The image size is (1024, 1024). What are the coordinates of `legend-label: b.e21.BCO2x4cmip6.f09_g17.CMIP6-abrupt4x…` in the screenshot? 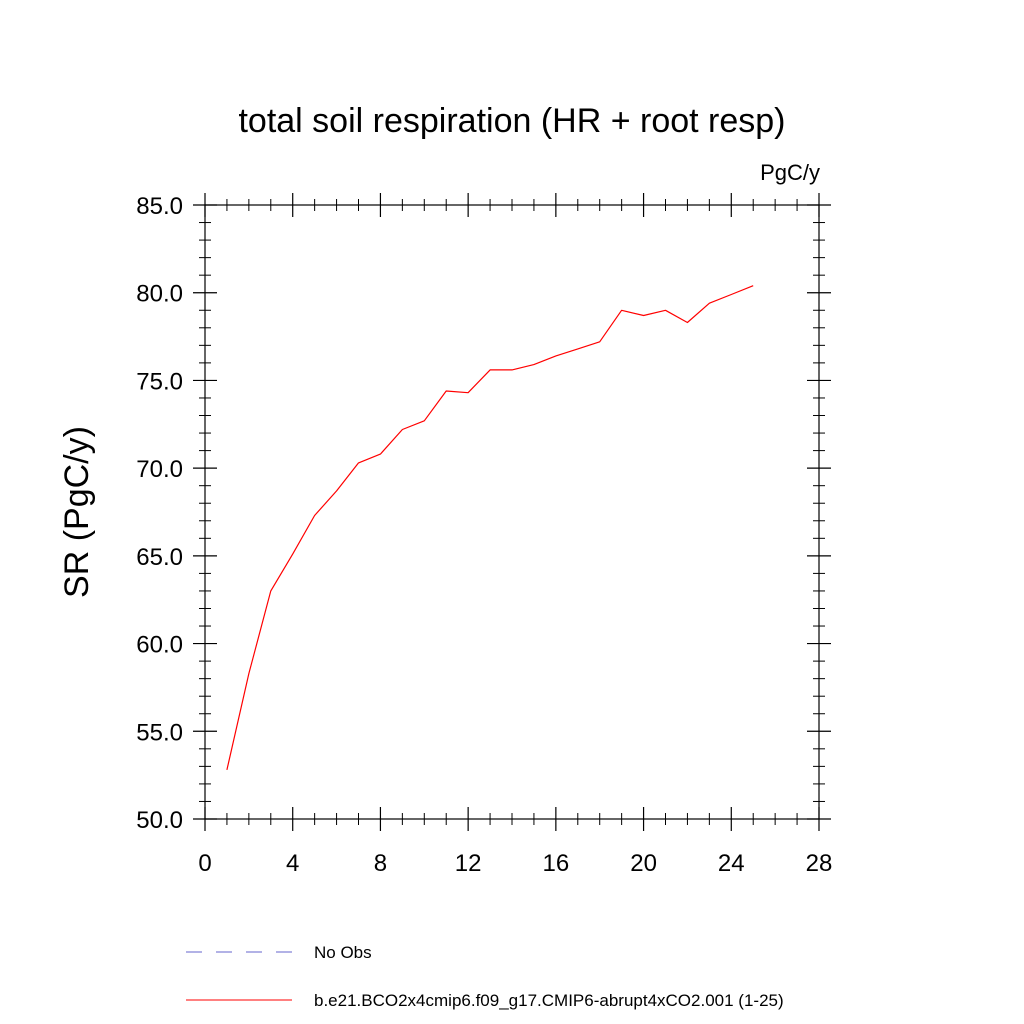 It's located at (549, 1000).